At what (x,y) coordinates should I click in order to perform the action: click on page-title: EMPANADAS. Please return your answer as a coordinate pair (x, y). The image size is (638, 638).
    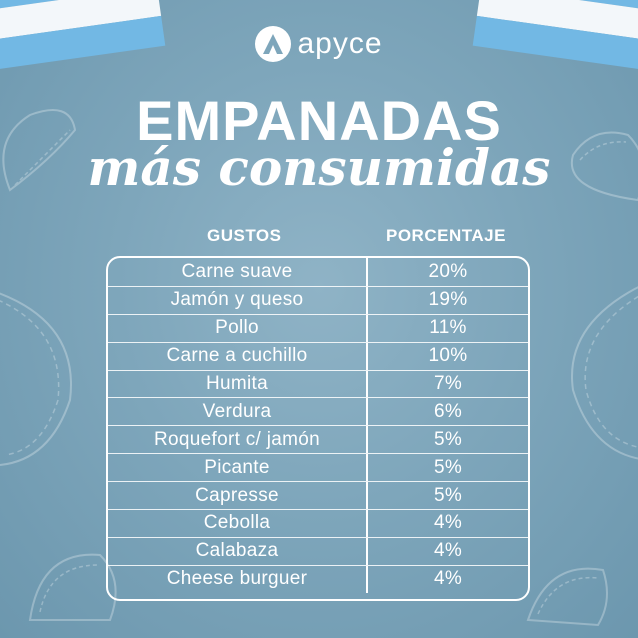
    Looking at the image, I should click on (319, 120).